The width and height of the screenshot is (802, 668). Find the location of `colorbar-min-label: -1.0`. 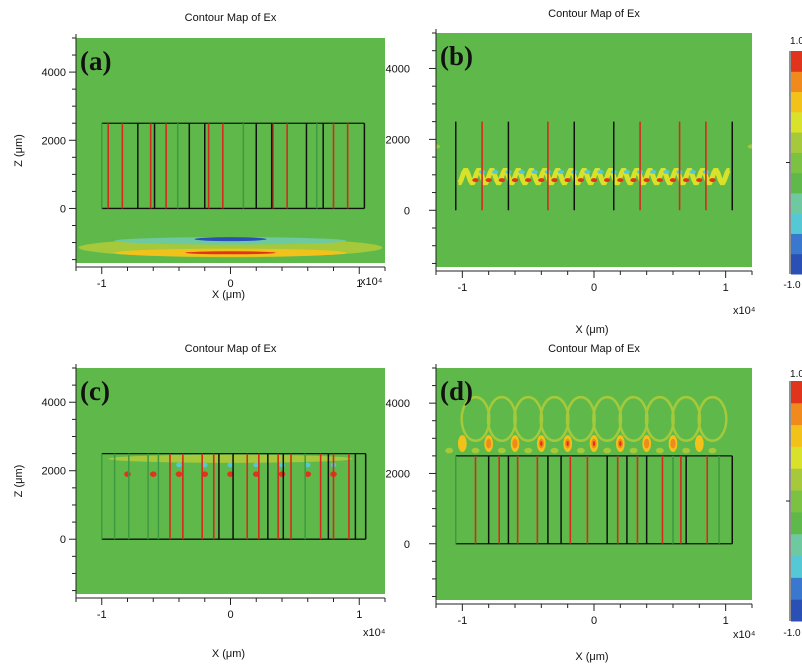

colorbar-min-label: -1.0 is located at coordinates (792, 285).